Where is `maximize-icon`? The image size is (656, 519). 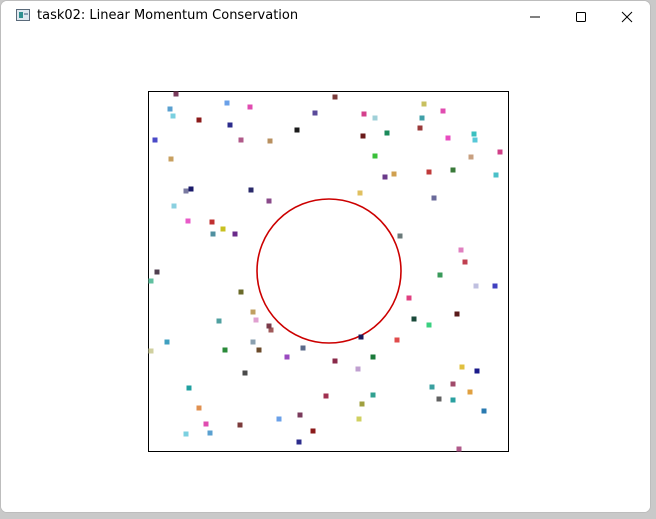
maximize-icon is located at coordinates (581, 16).